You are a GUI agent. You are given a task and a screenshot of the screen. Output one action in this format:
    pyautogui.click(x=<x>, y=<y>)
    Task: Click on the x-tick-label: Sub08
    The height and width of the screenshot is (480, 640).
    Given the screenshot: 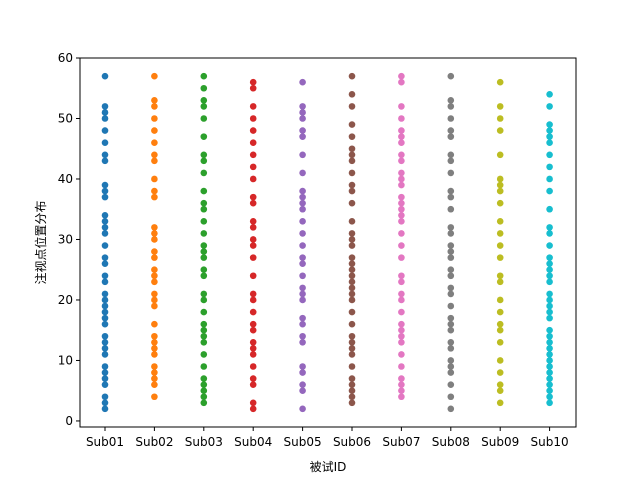 What is the action you would take?
    pyautogui.click(x=451, y=442)
    